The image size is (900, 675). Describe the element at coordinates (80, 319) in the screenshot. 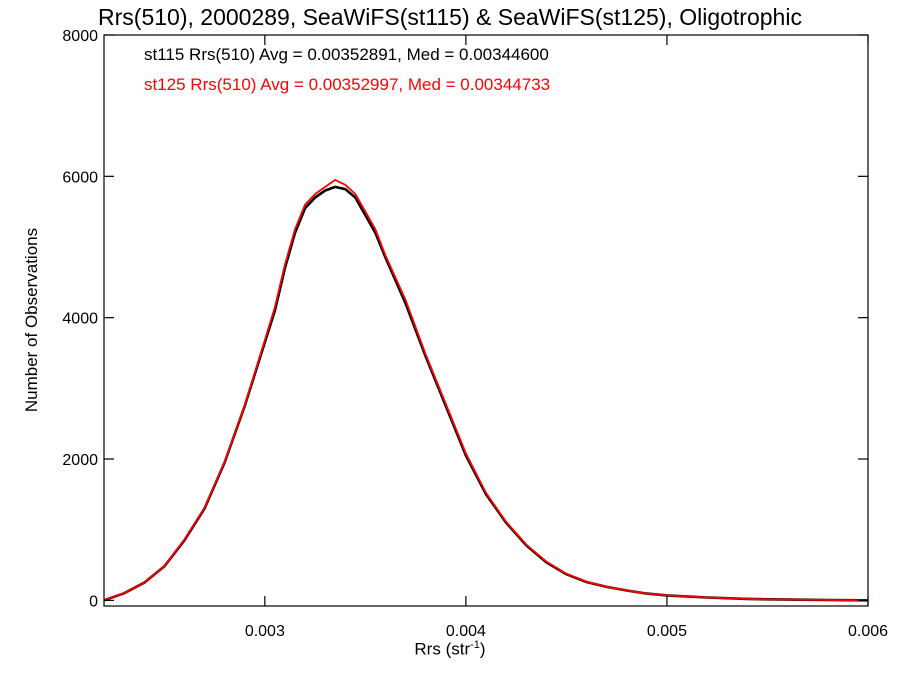

I see `y-tick-label: 4000` at that location.